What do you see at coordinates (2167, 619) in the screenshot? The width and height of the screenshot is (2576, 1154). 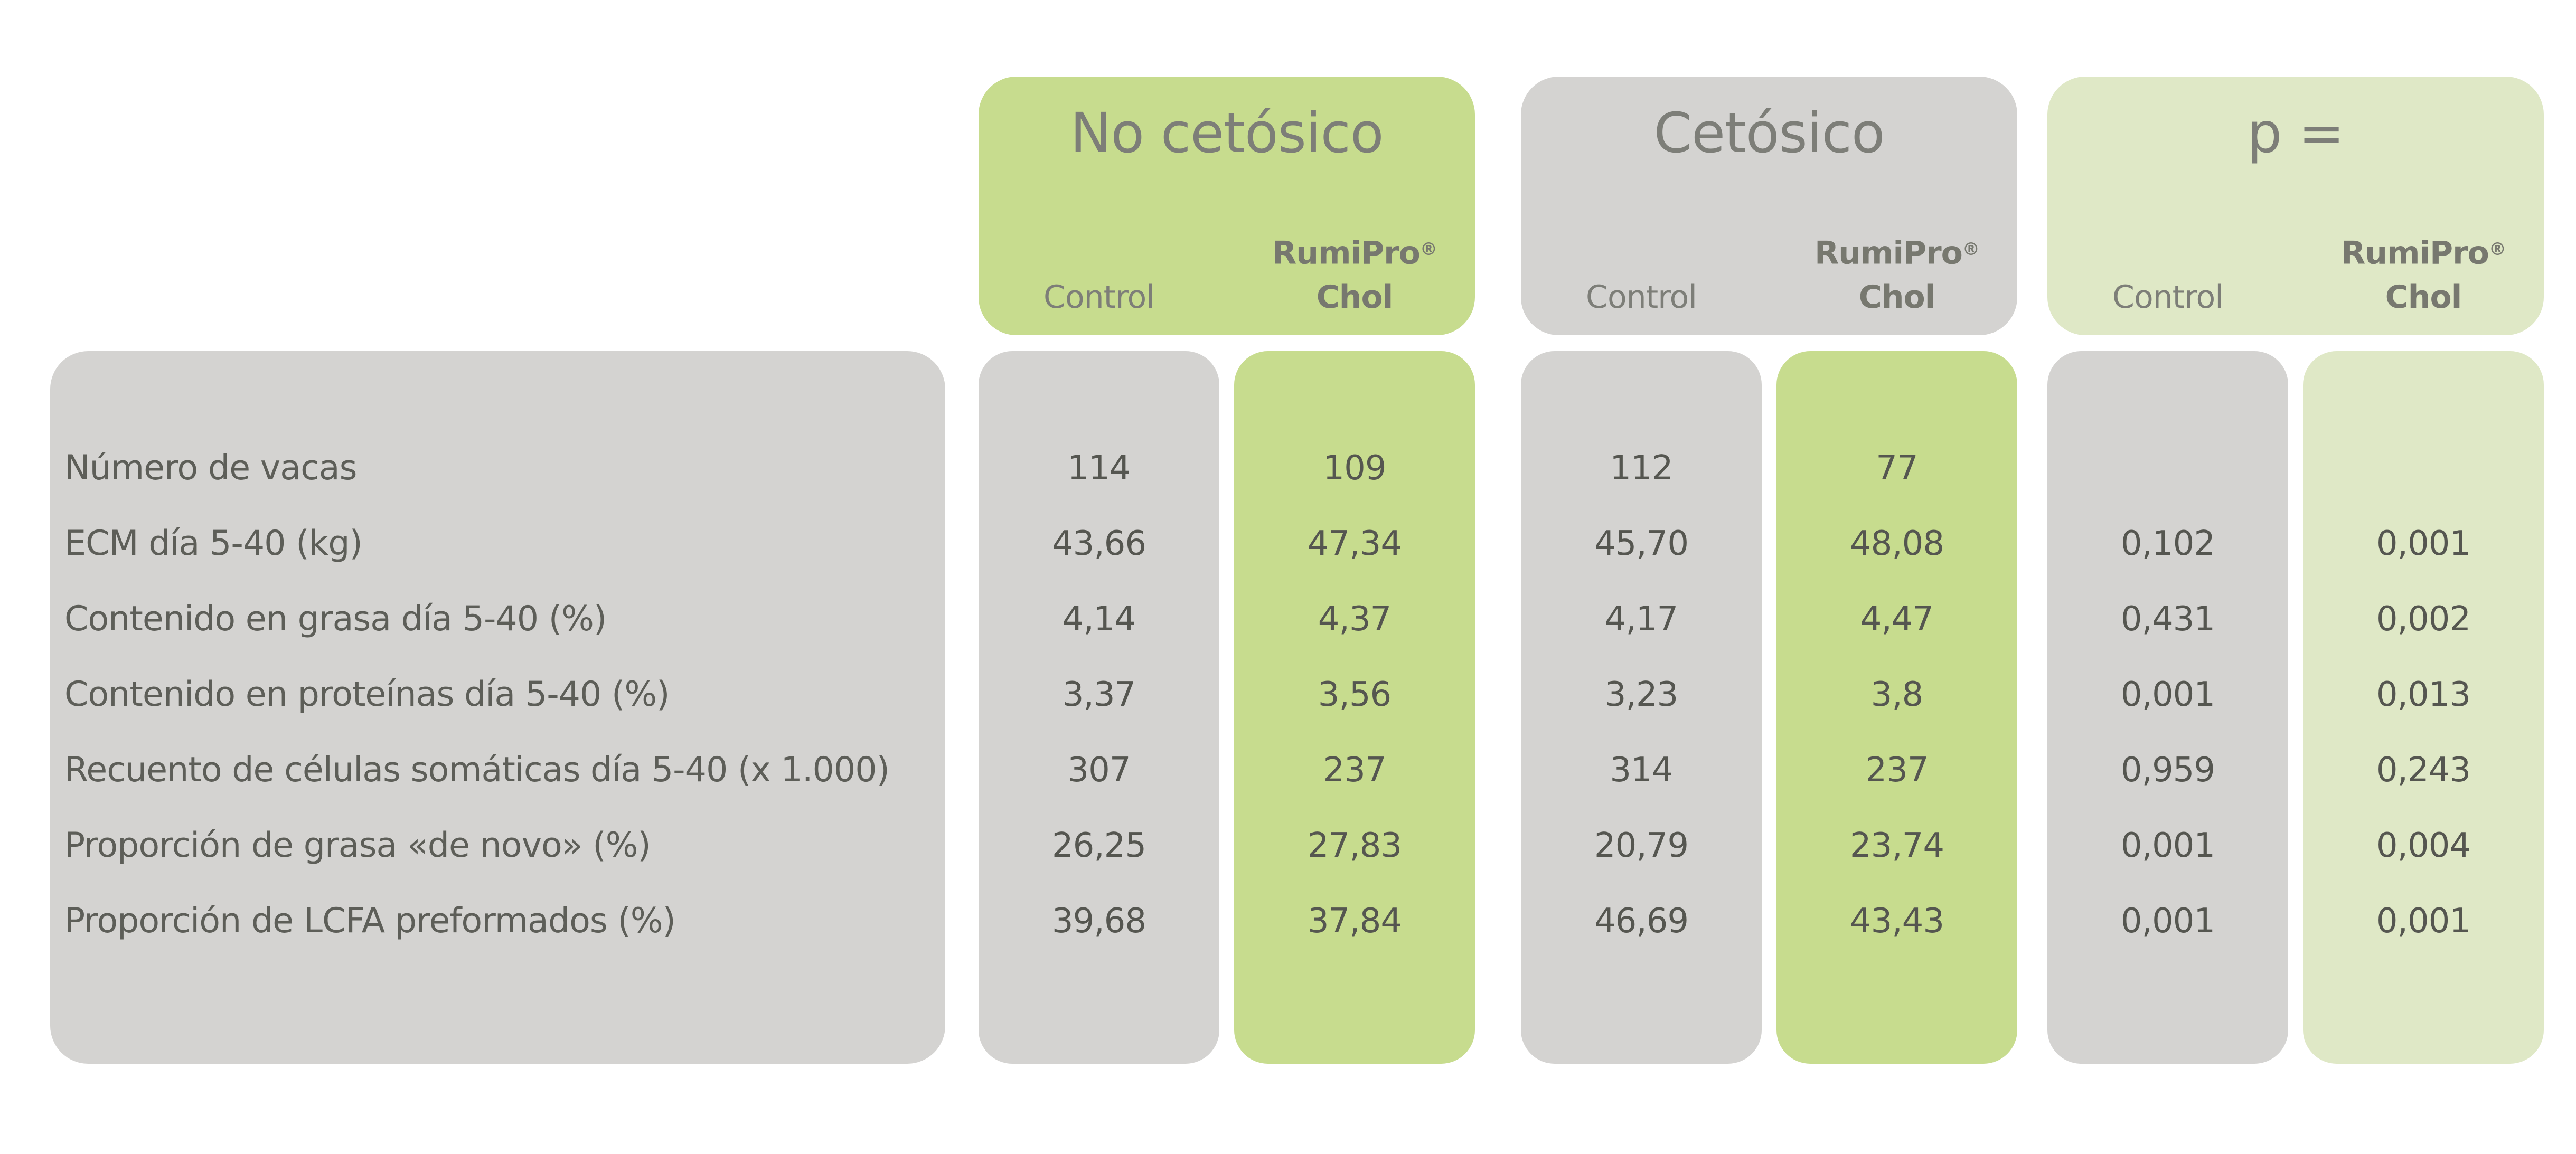 I see `table-cell: 0,431` at bounding box center [2167, 619].